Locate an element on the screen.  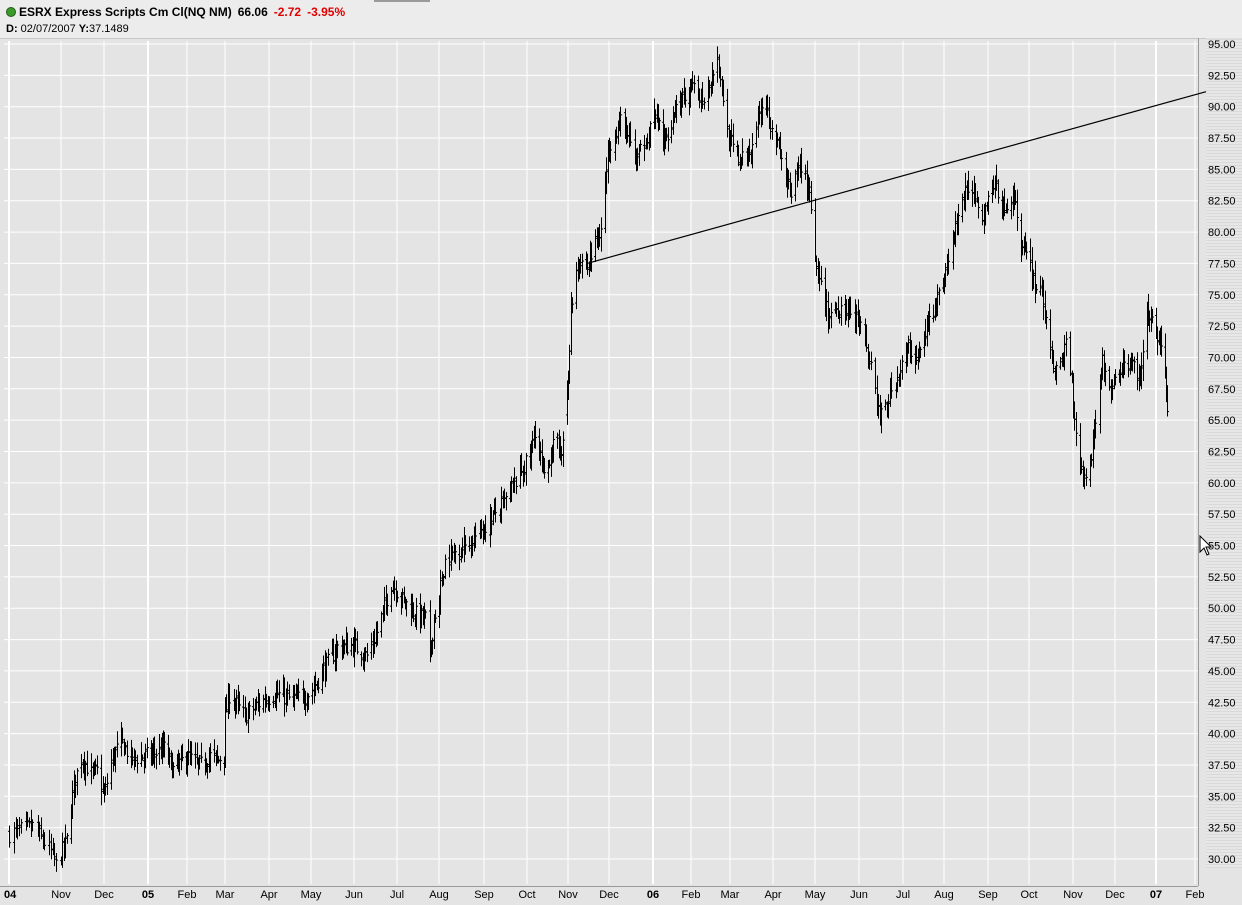
price-change: -2.72 is located at coordinates (287, 12).